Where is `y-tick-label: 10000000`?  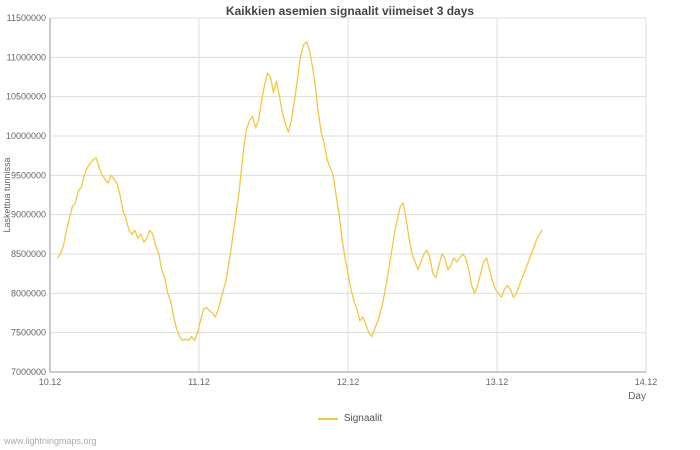 y-tick-label: 10000000 is located at coordinates (26, 136).